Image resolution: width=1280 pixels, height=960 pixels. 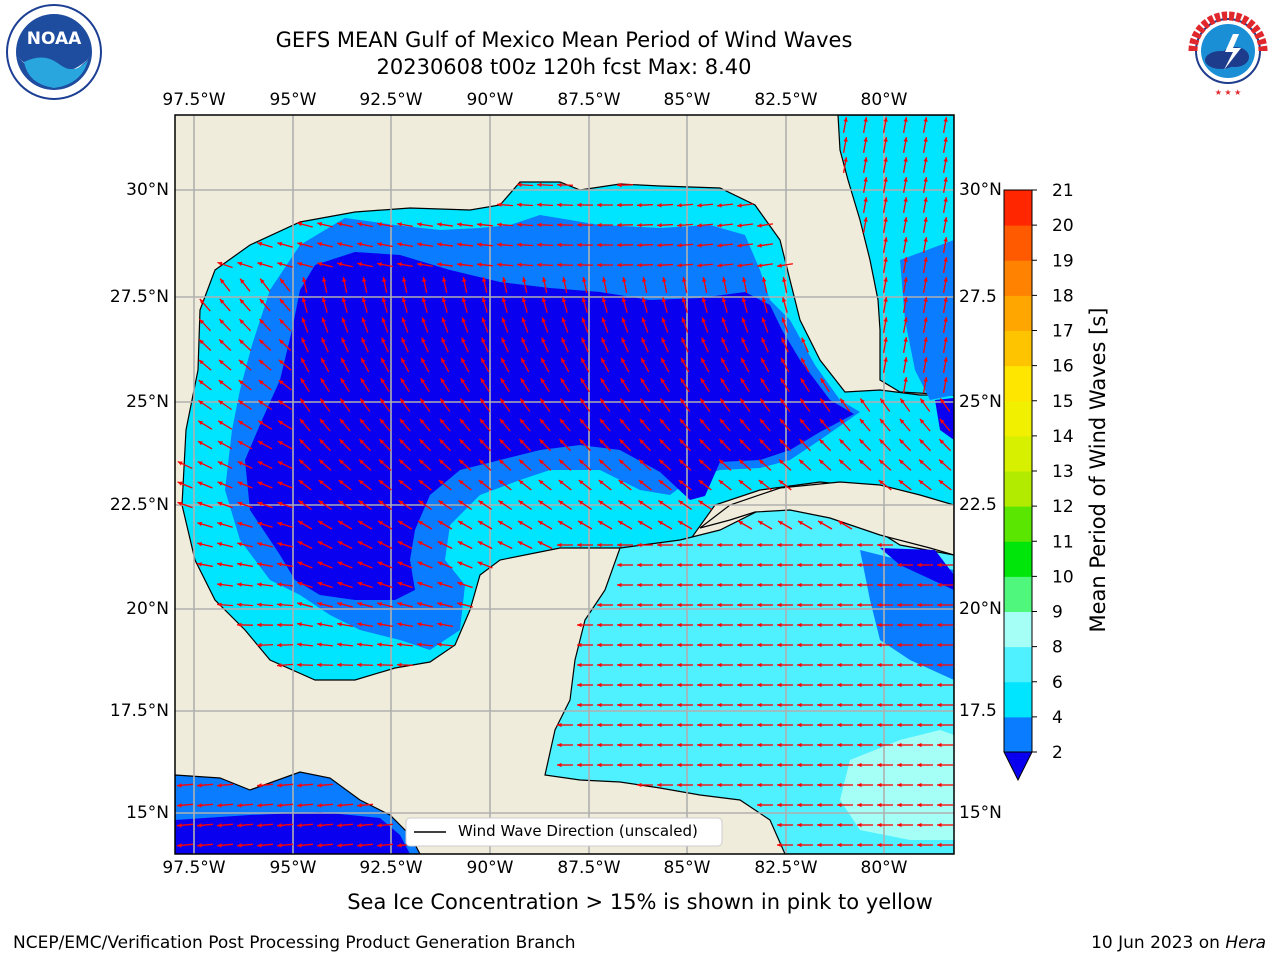 What do you see at coordinates (980, 609) in the screenshot?
I see `lat-label-right: 20°N` at bounding box center [980, 609].